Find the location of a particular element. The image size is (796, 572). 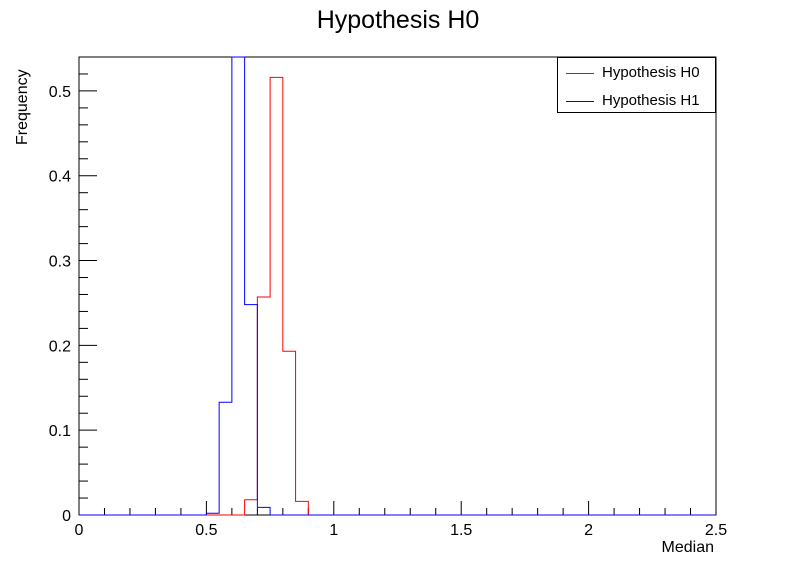

x-tick-label: 2 is located at coordinates (588, 530).